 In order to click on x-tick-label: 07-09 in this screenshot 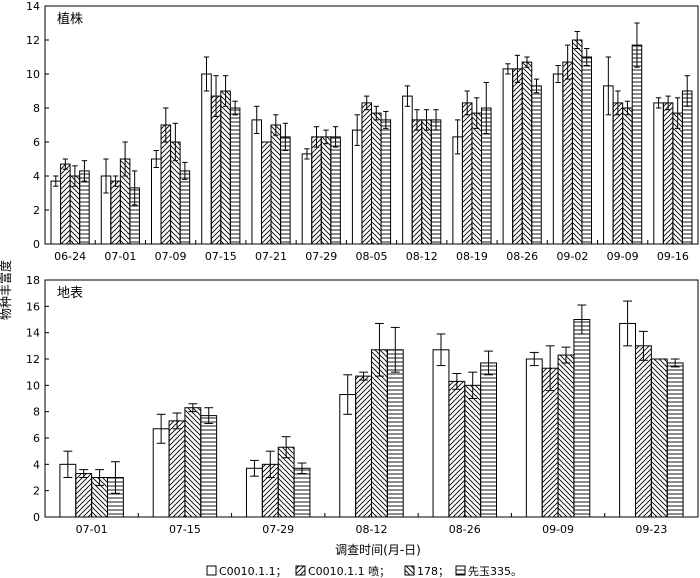, I will do `click(171, 256)`.